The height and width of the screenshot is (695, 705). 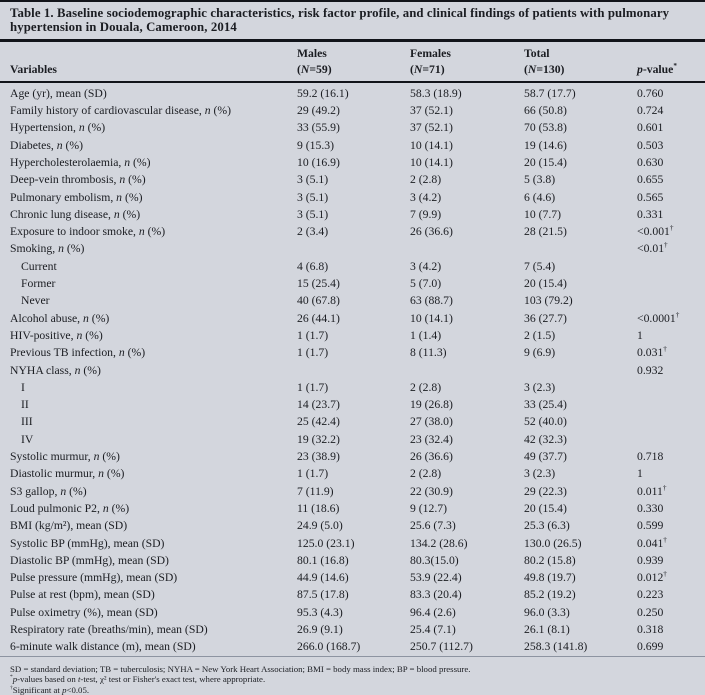 What do you see at coordinates (547, 526) in the screenshot?
I see `cell-total: 25.3 (6.3)` at bounding box center [547, 526].